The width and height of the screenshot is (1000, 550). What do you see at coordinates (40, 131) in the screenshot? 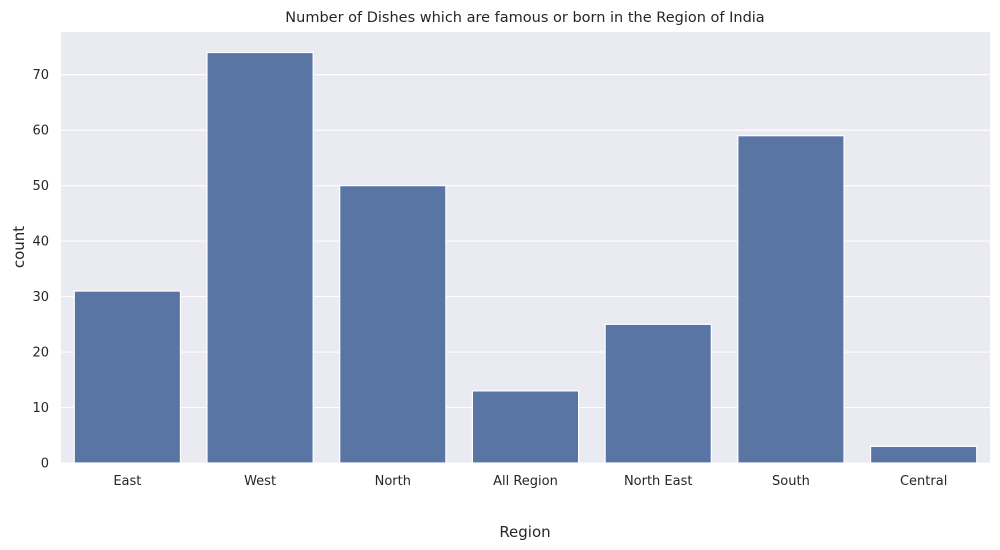
I see `y-tick-label: 60` at bounding box center [40, 131].